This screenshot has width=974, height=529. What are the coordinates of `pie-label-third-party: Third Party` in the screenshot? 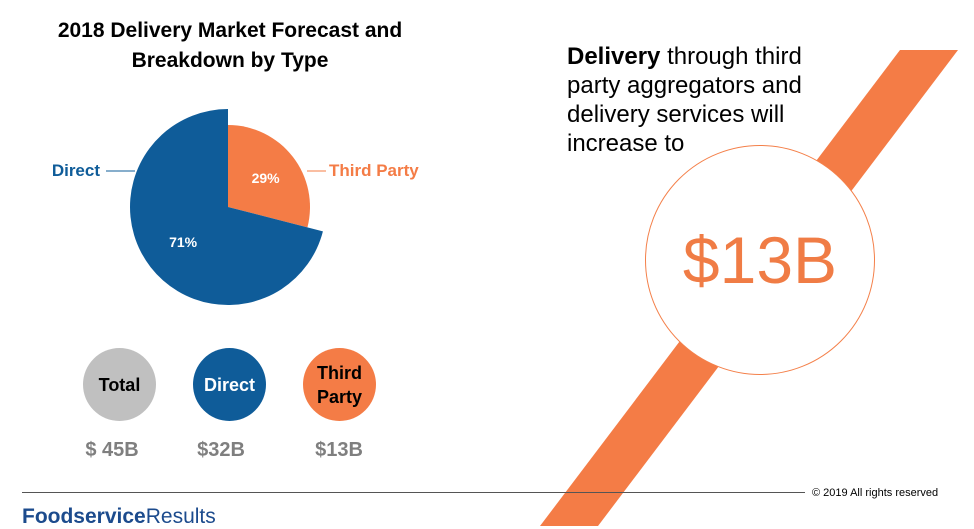 It's located at (374, 170).